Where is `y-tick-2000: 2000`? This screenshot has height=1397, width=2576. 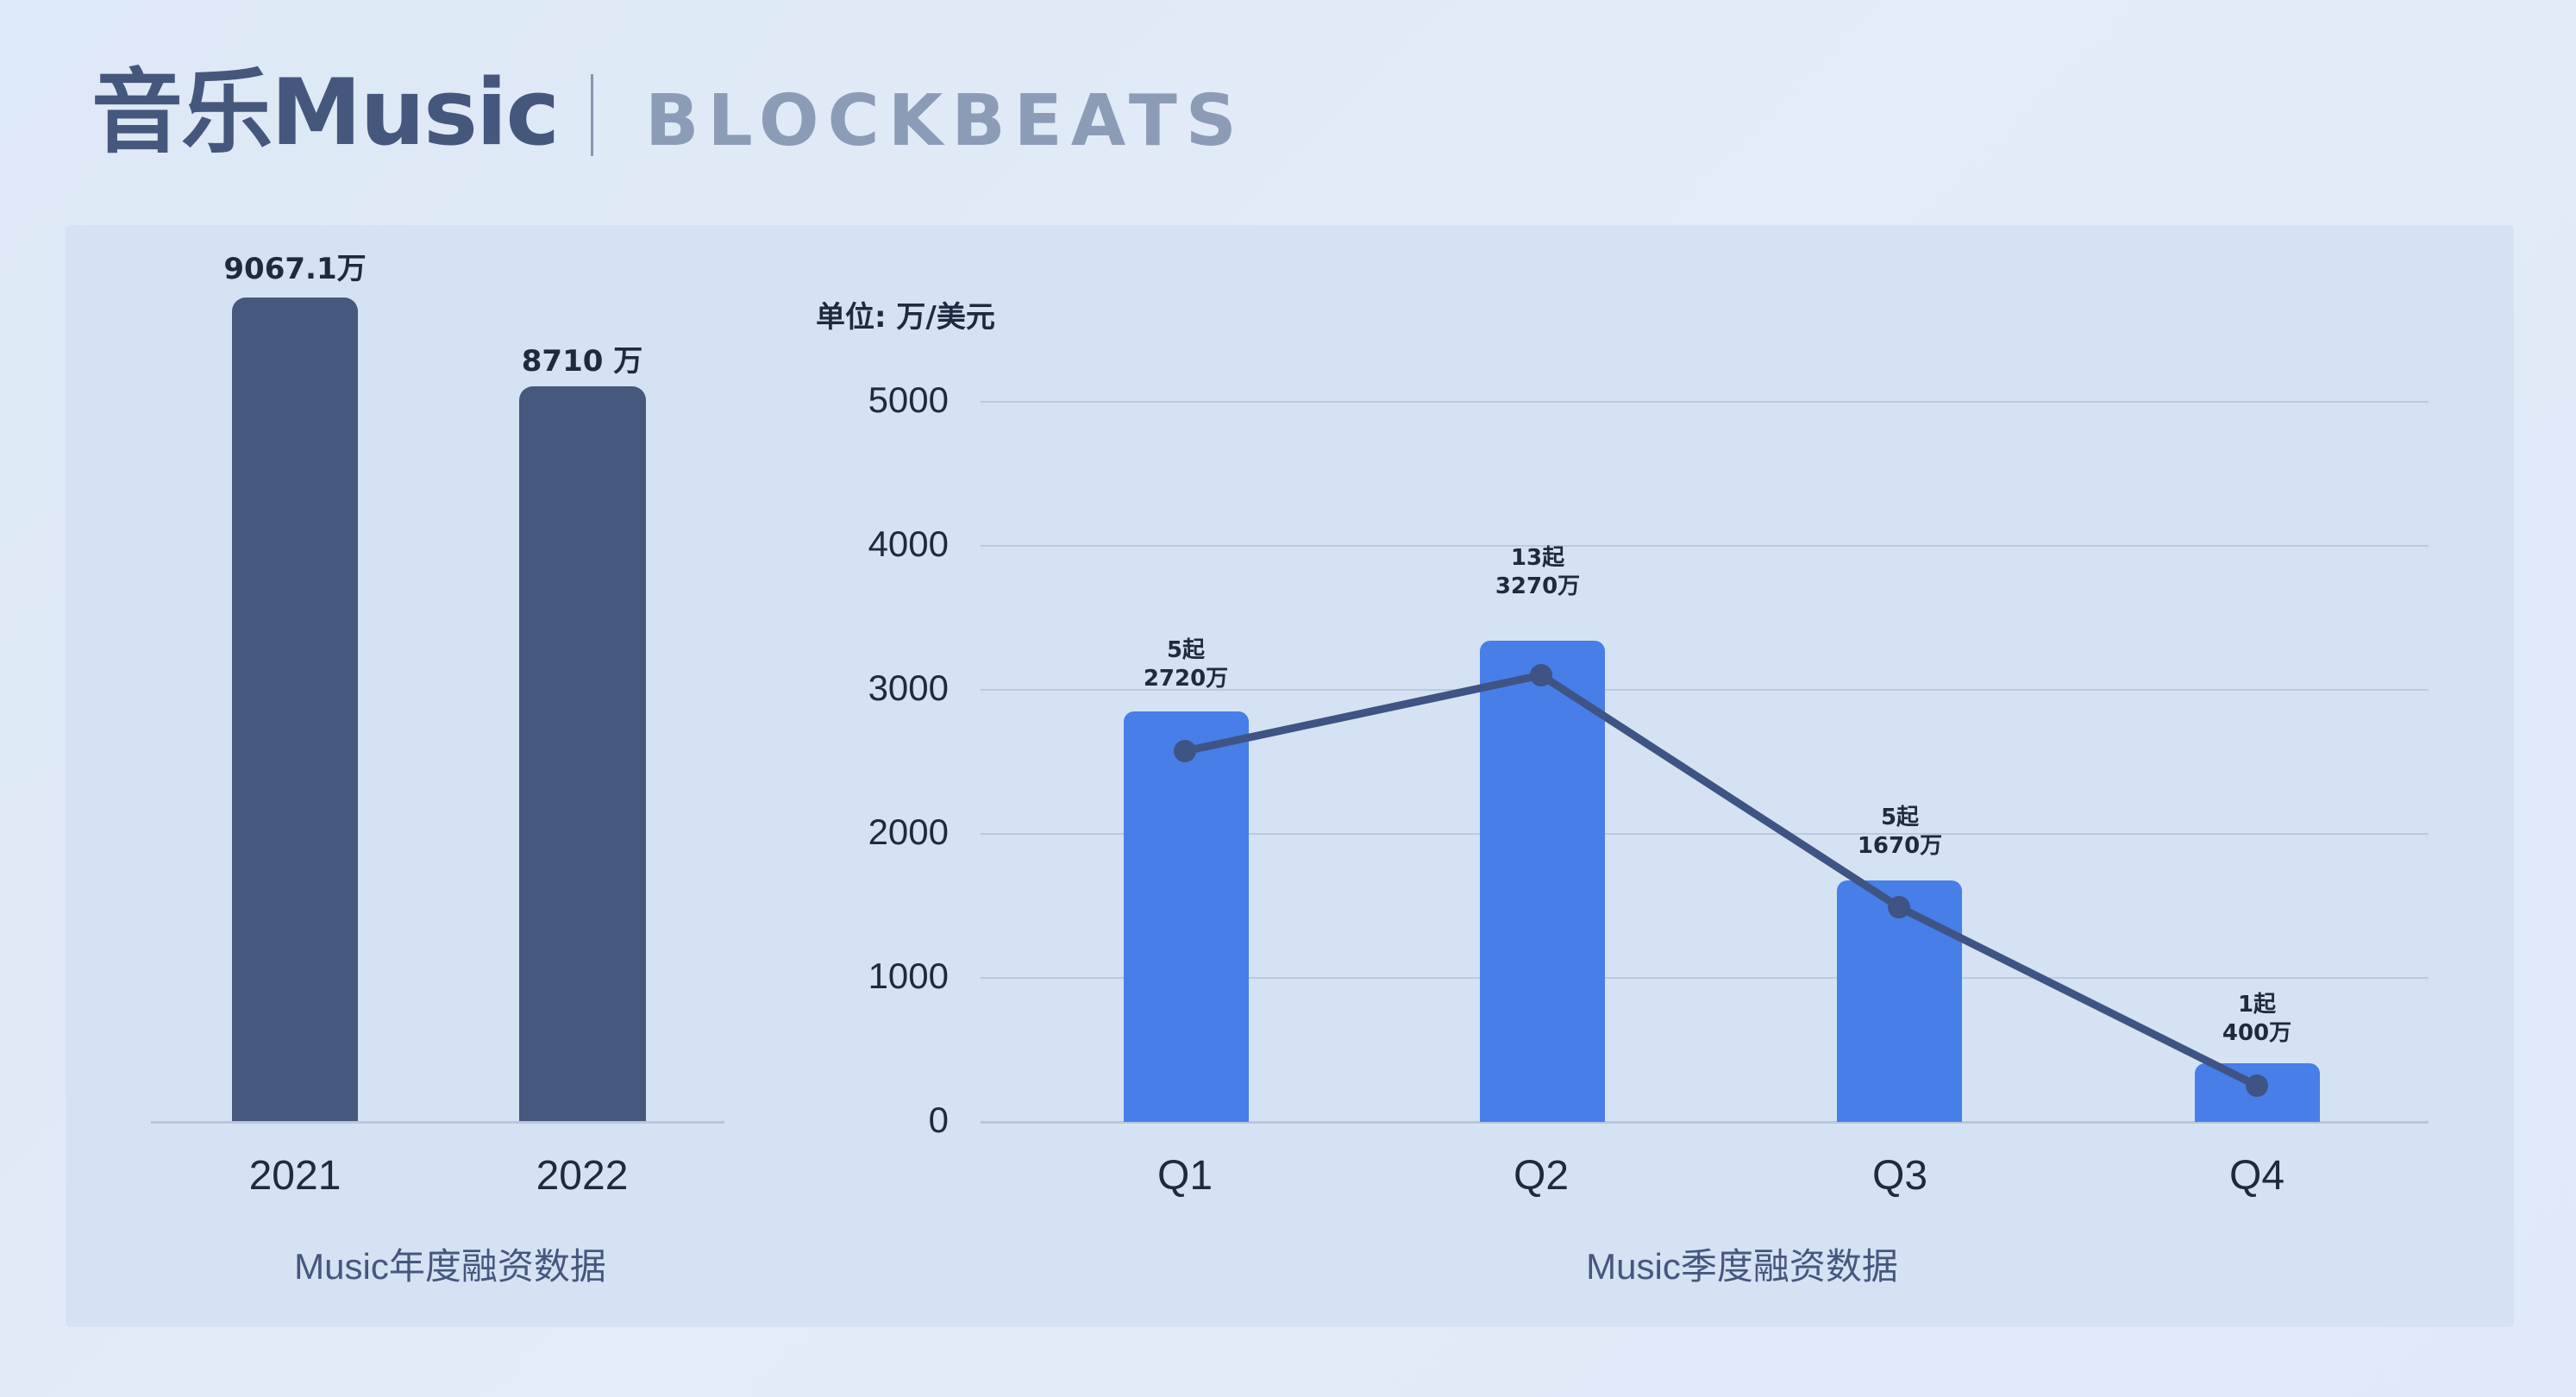 y-tick-2000: 2000 is located at coordinates (908, 832).